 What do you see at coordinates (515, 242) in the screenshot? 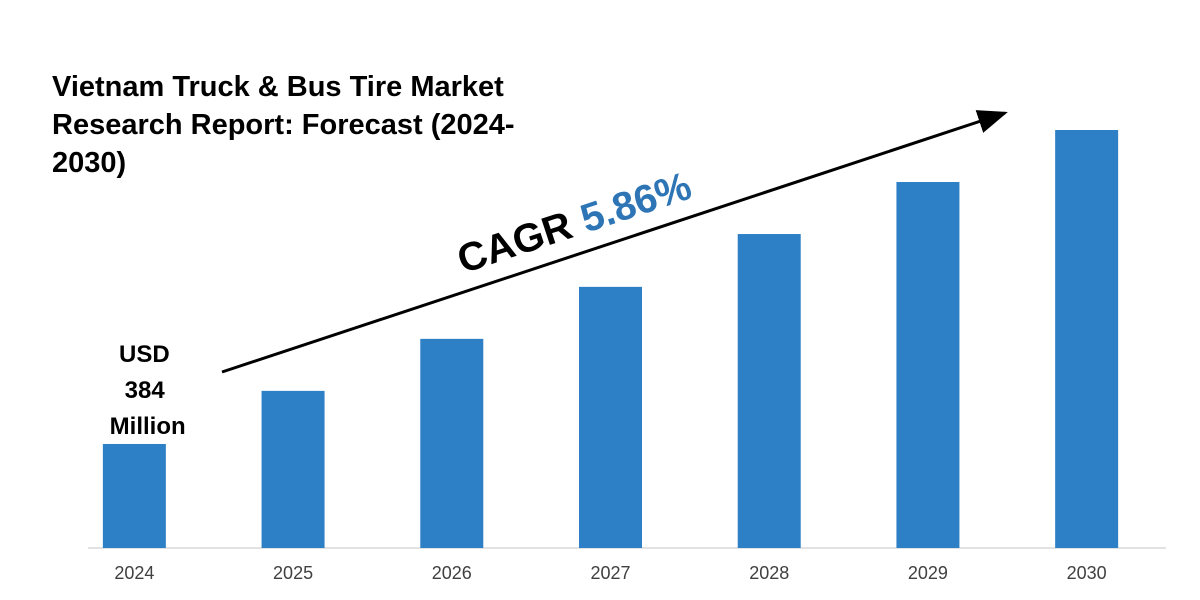
I see `cagr-label: CAGR` at bounding box center [515, 242].